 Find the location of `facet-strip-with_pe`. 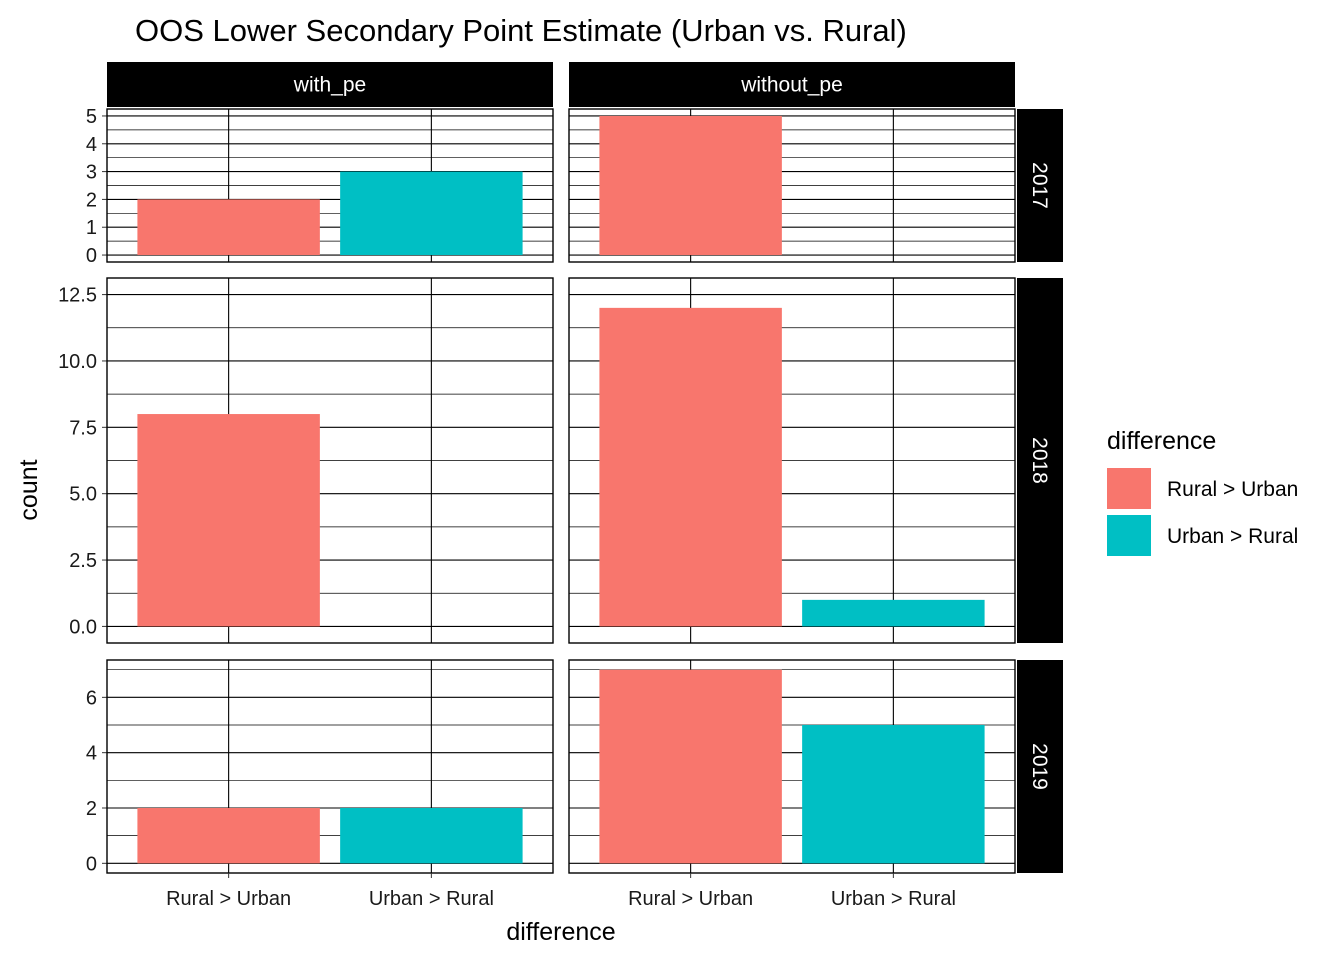

facet-strip-with_pe is located at coordinates (330, 84).